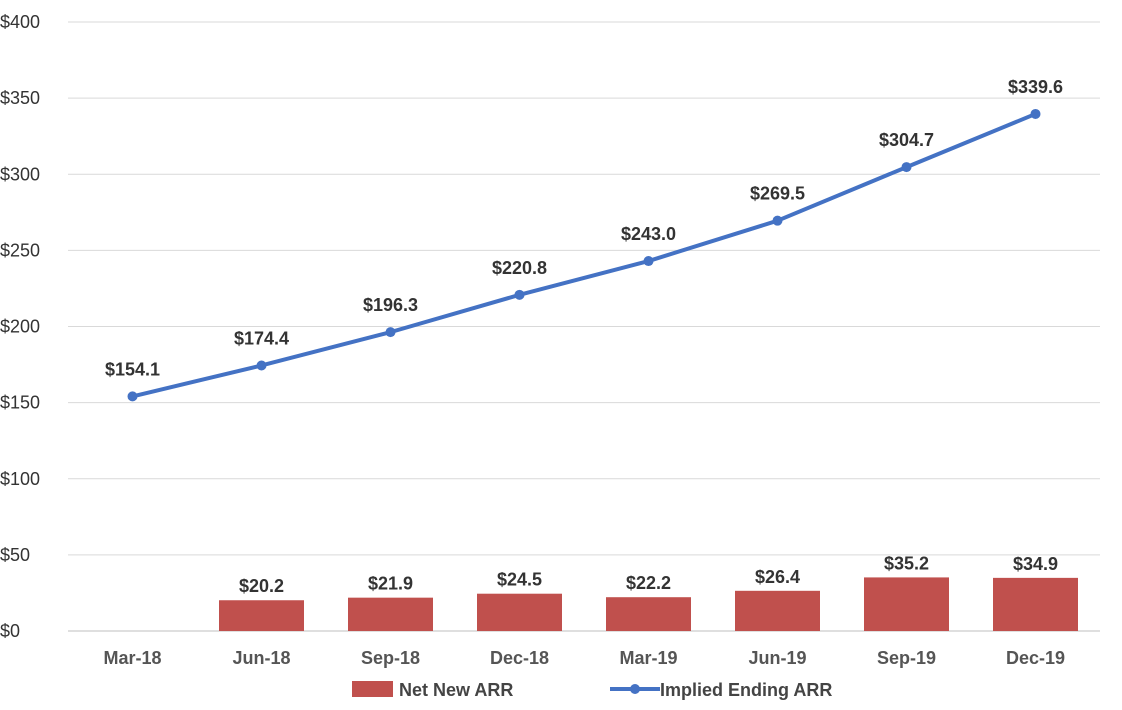 Image resolution: width=1122 pixels, height=710 pixels. What do you see at coordinates (1035, 87) in the screenshot?
I see `line-data-label: $339.6` at bounding box center [1035, 87].